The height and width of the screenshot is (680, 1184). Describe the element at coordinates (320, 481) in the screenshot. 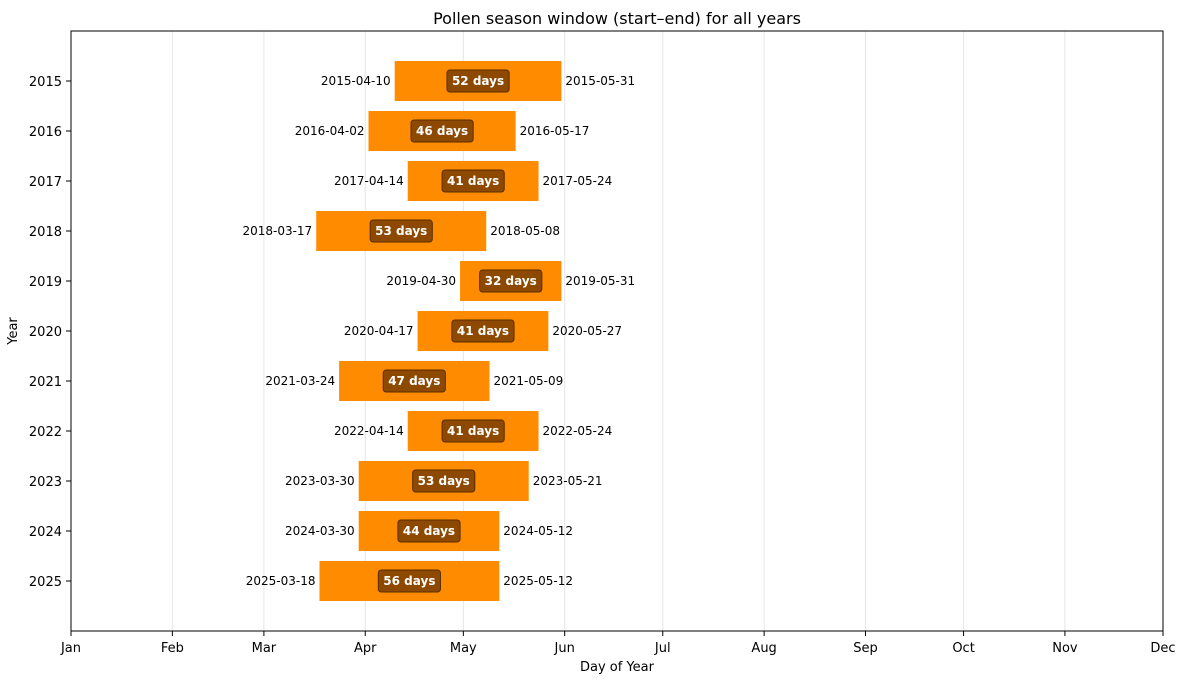

I see `start-date-label: 2023-03-30` at that location.